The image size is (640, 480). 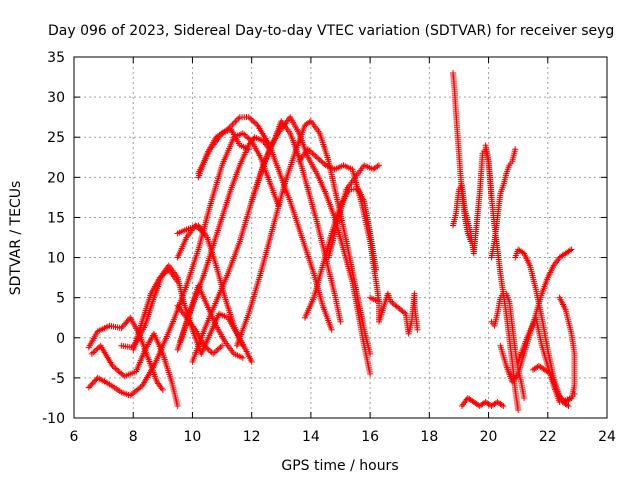 I want to click on x-tick-label: 22, so click(x=548, y=437).